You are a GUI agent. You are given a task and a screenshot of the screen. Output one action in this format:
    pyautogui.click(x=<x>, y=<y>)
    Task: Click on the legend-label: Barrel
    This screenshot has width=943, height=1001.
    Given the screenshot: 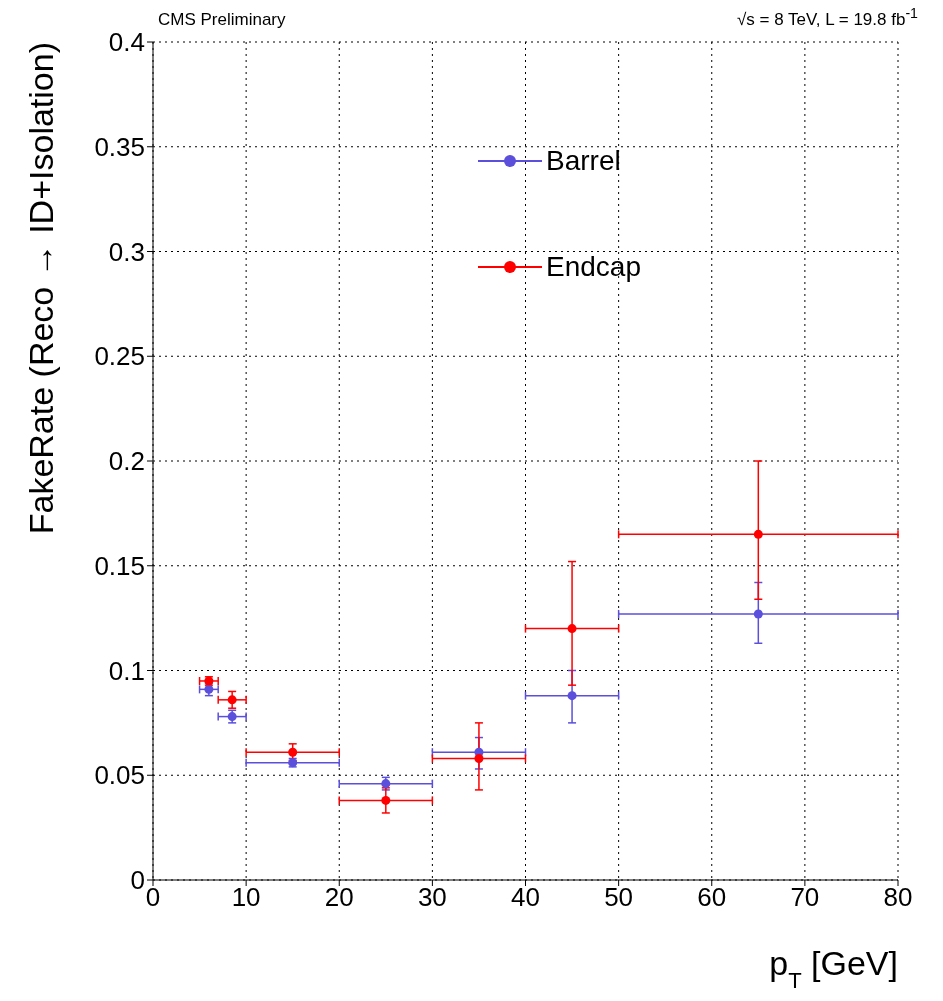 What is the action you would take?
    pyautogui.click(x=583, y=161)
    